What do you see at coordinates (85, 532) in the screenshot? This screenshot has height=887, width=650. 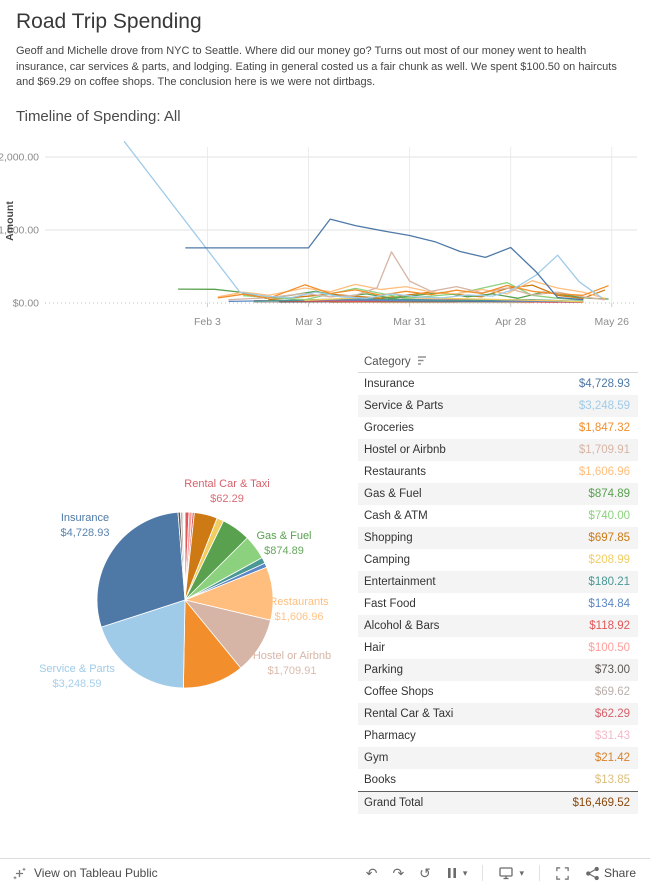 I see `pie-label-value: $4,728.93` at bounding box center [85, 532].